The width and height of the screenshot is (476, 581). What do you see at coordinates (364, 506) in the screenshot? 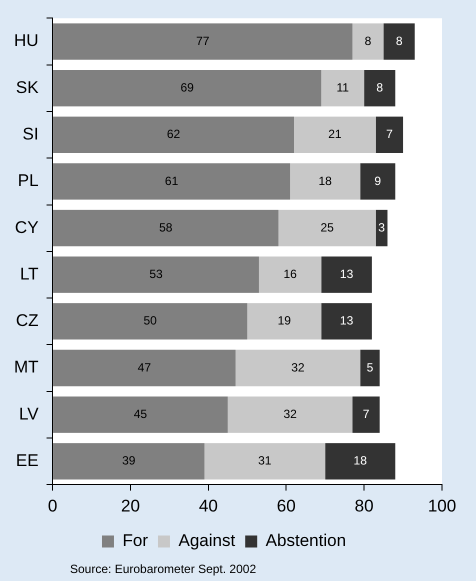
I see `x-tick-label: 80` at bounding box center [364, 506].